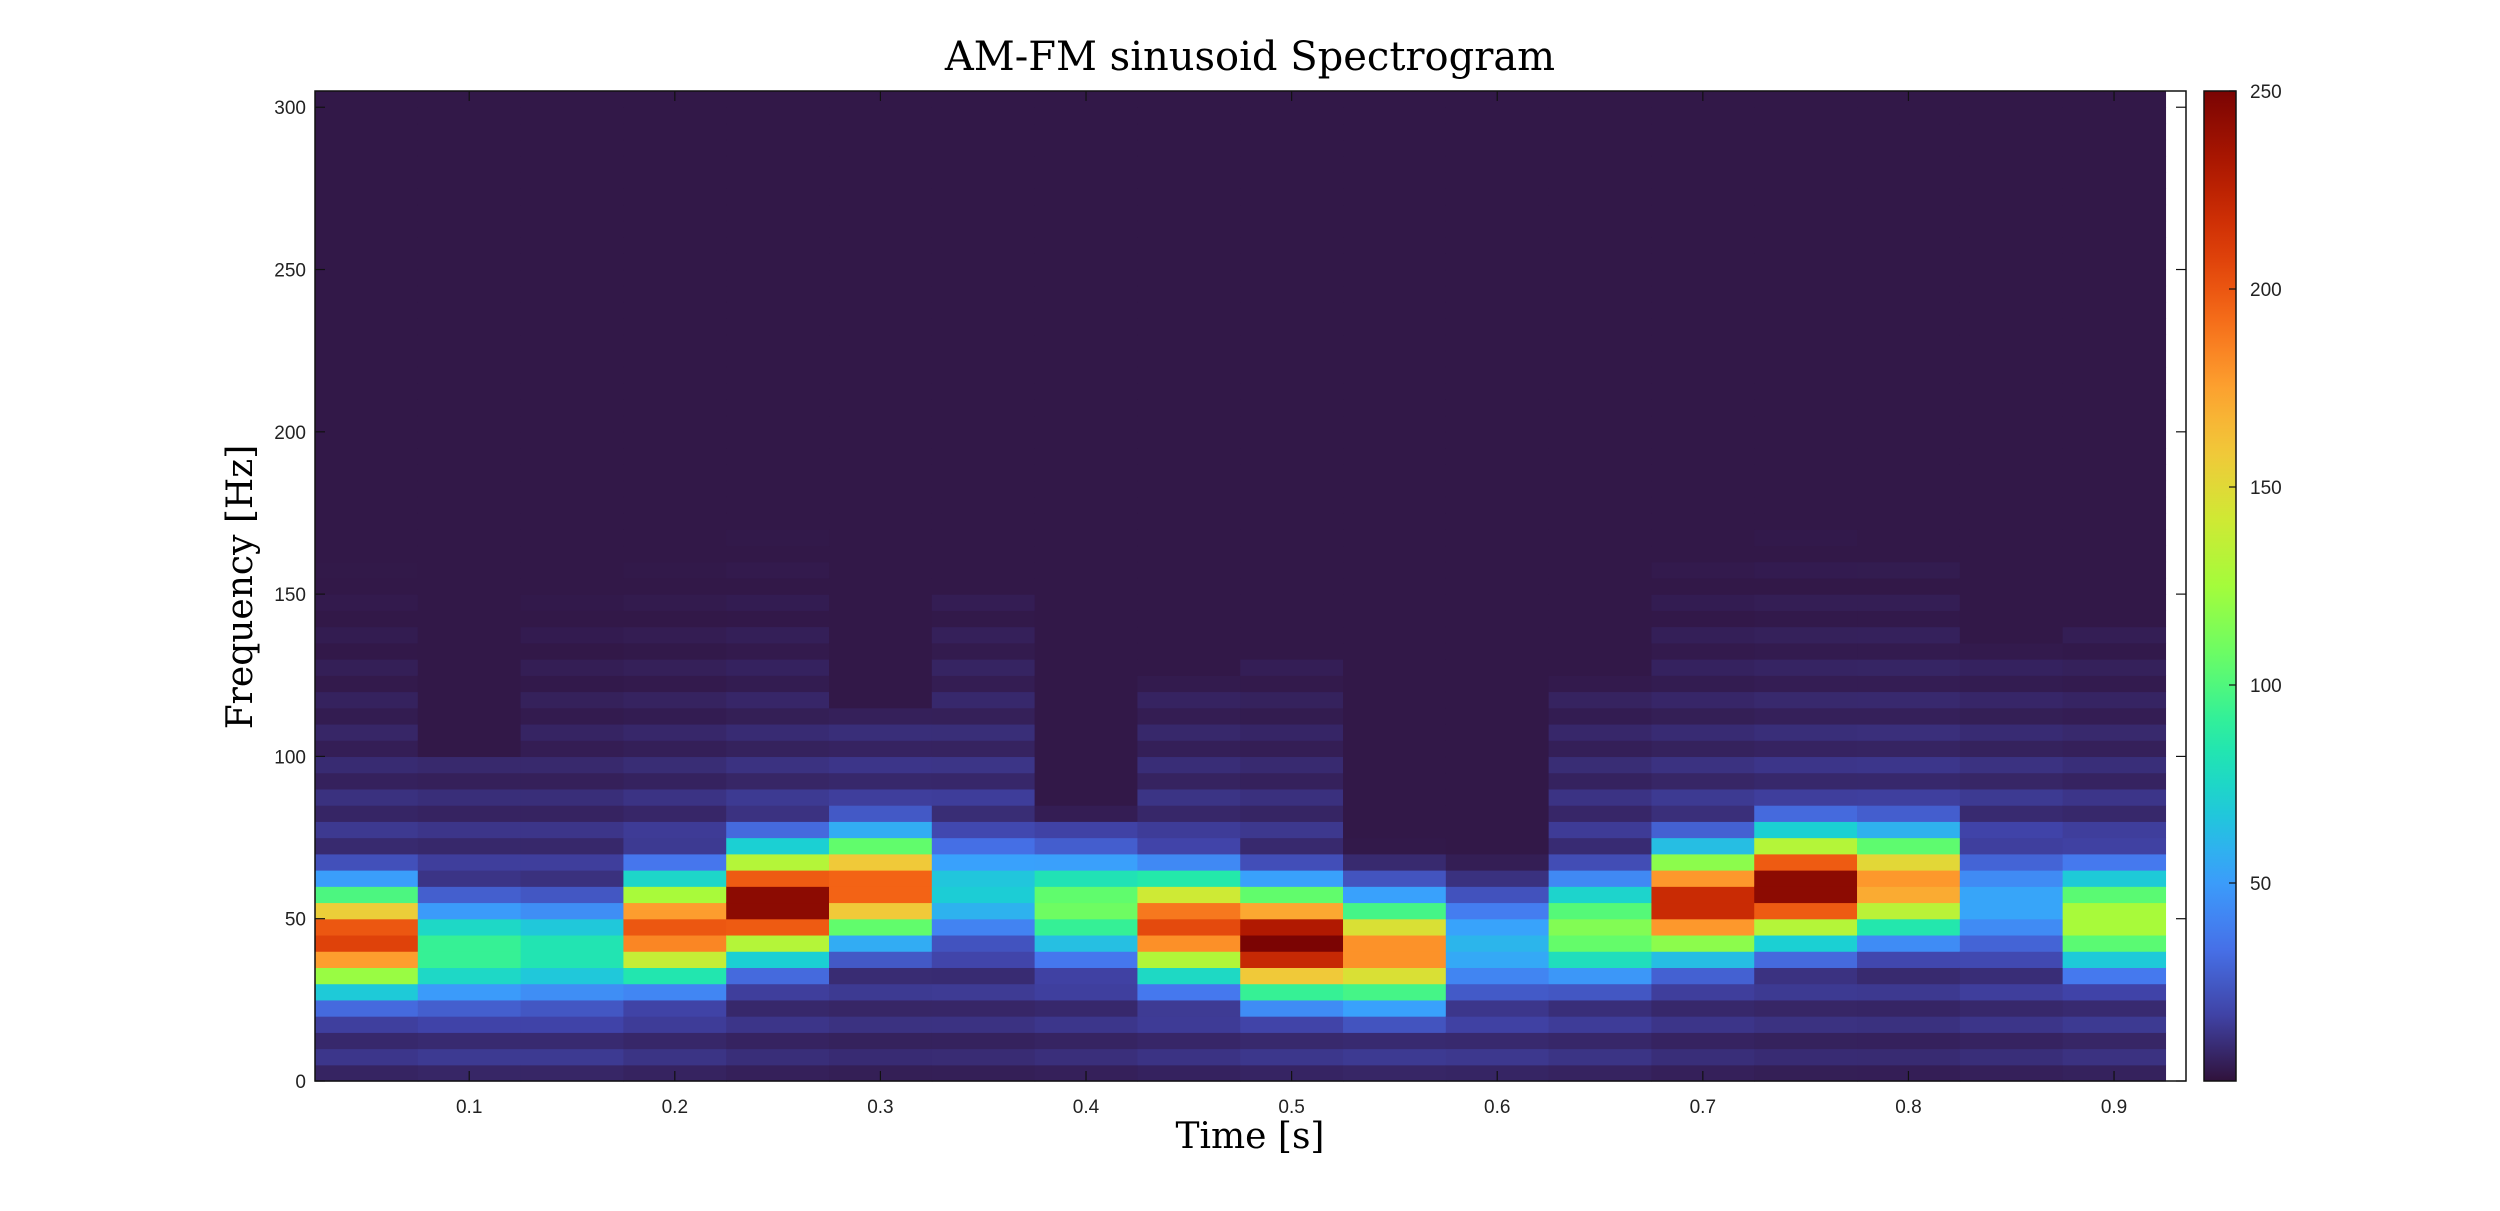 The height and width of the screenshot is (1211, 2500). What do you see at coordinates (240, 587) in the screenshot?
I see `y-axis-label: Frequency [Hz]` at bounding box center [240, 587].